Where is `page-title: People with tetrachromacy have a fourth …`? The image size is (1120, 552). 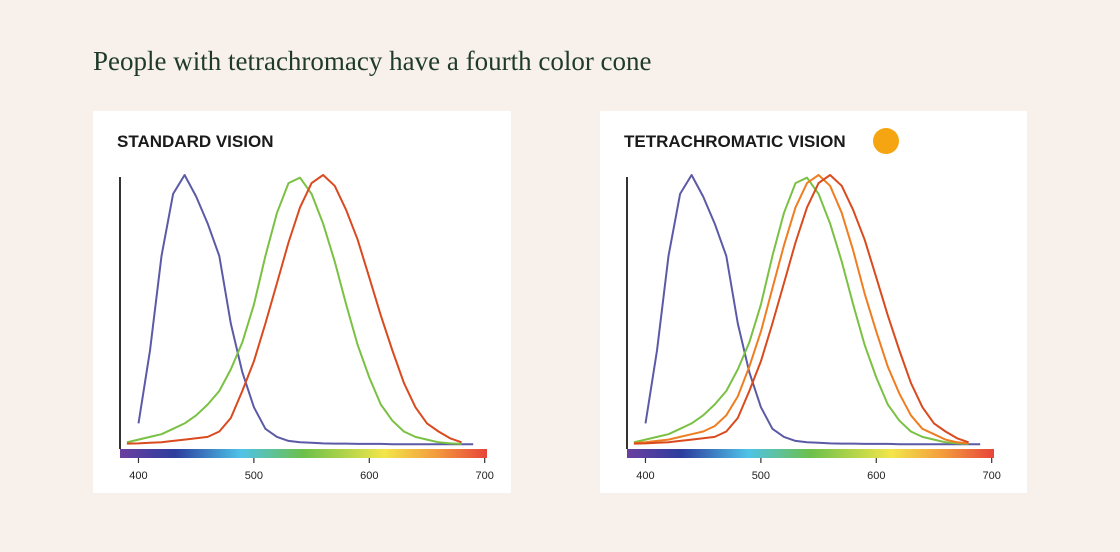 page-title: People with tetrachromacy have a fourth … is located at coordinates (372, 61).